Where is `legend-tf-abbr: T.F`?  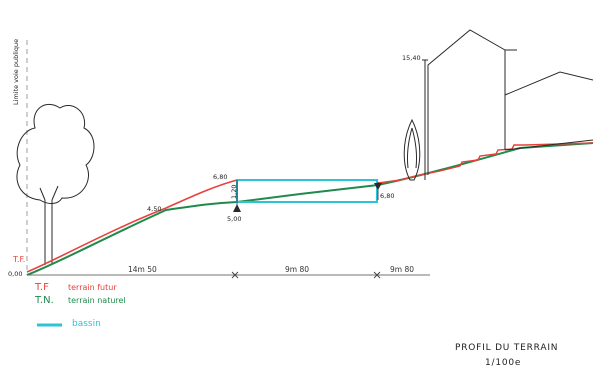 legend-tf-abbr: T.F is located at coordinates (41, 287).